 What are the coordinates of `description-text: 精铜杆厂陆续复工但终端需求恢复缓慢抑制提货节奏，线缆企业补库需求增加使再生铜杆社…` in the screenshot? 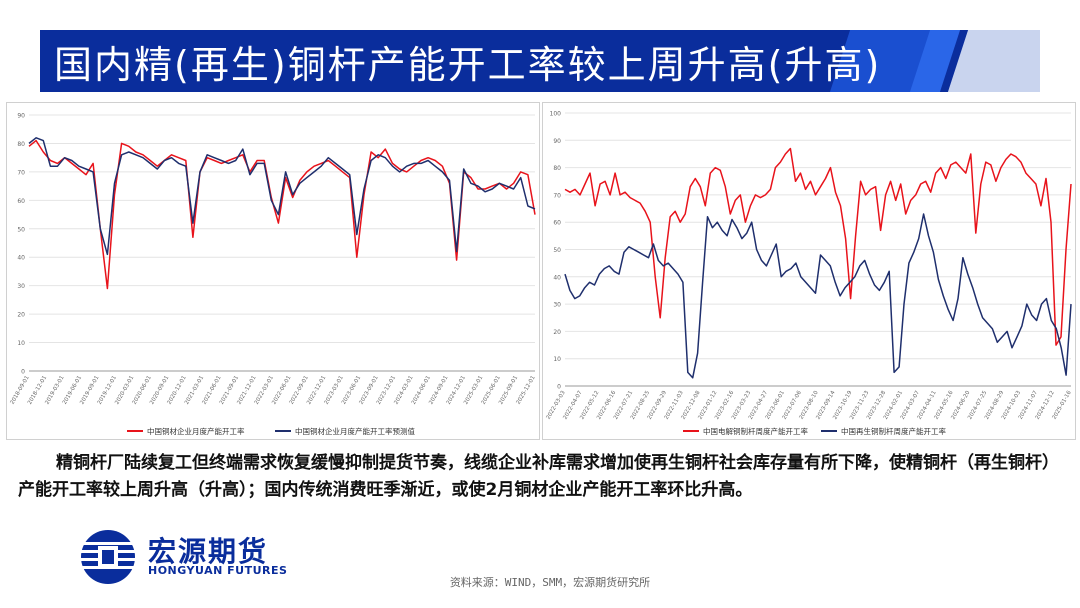 It's located at (538, 476).